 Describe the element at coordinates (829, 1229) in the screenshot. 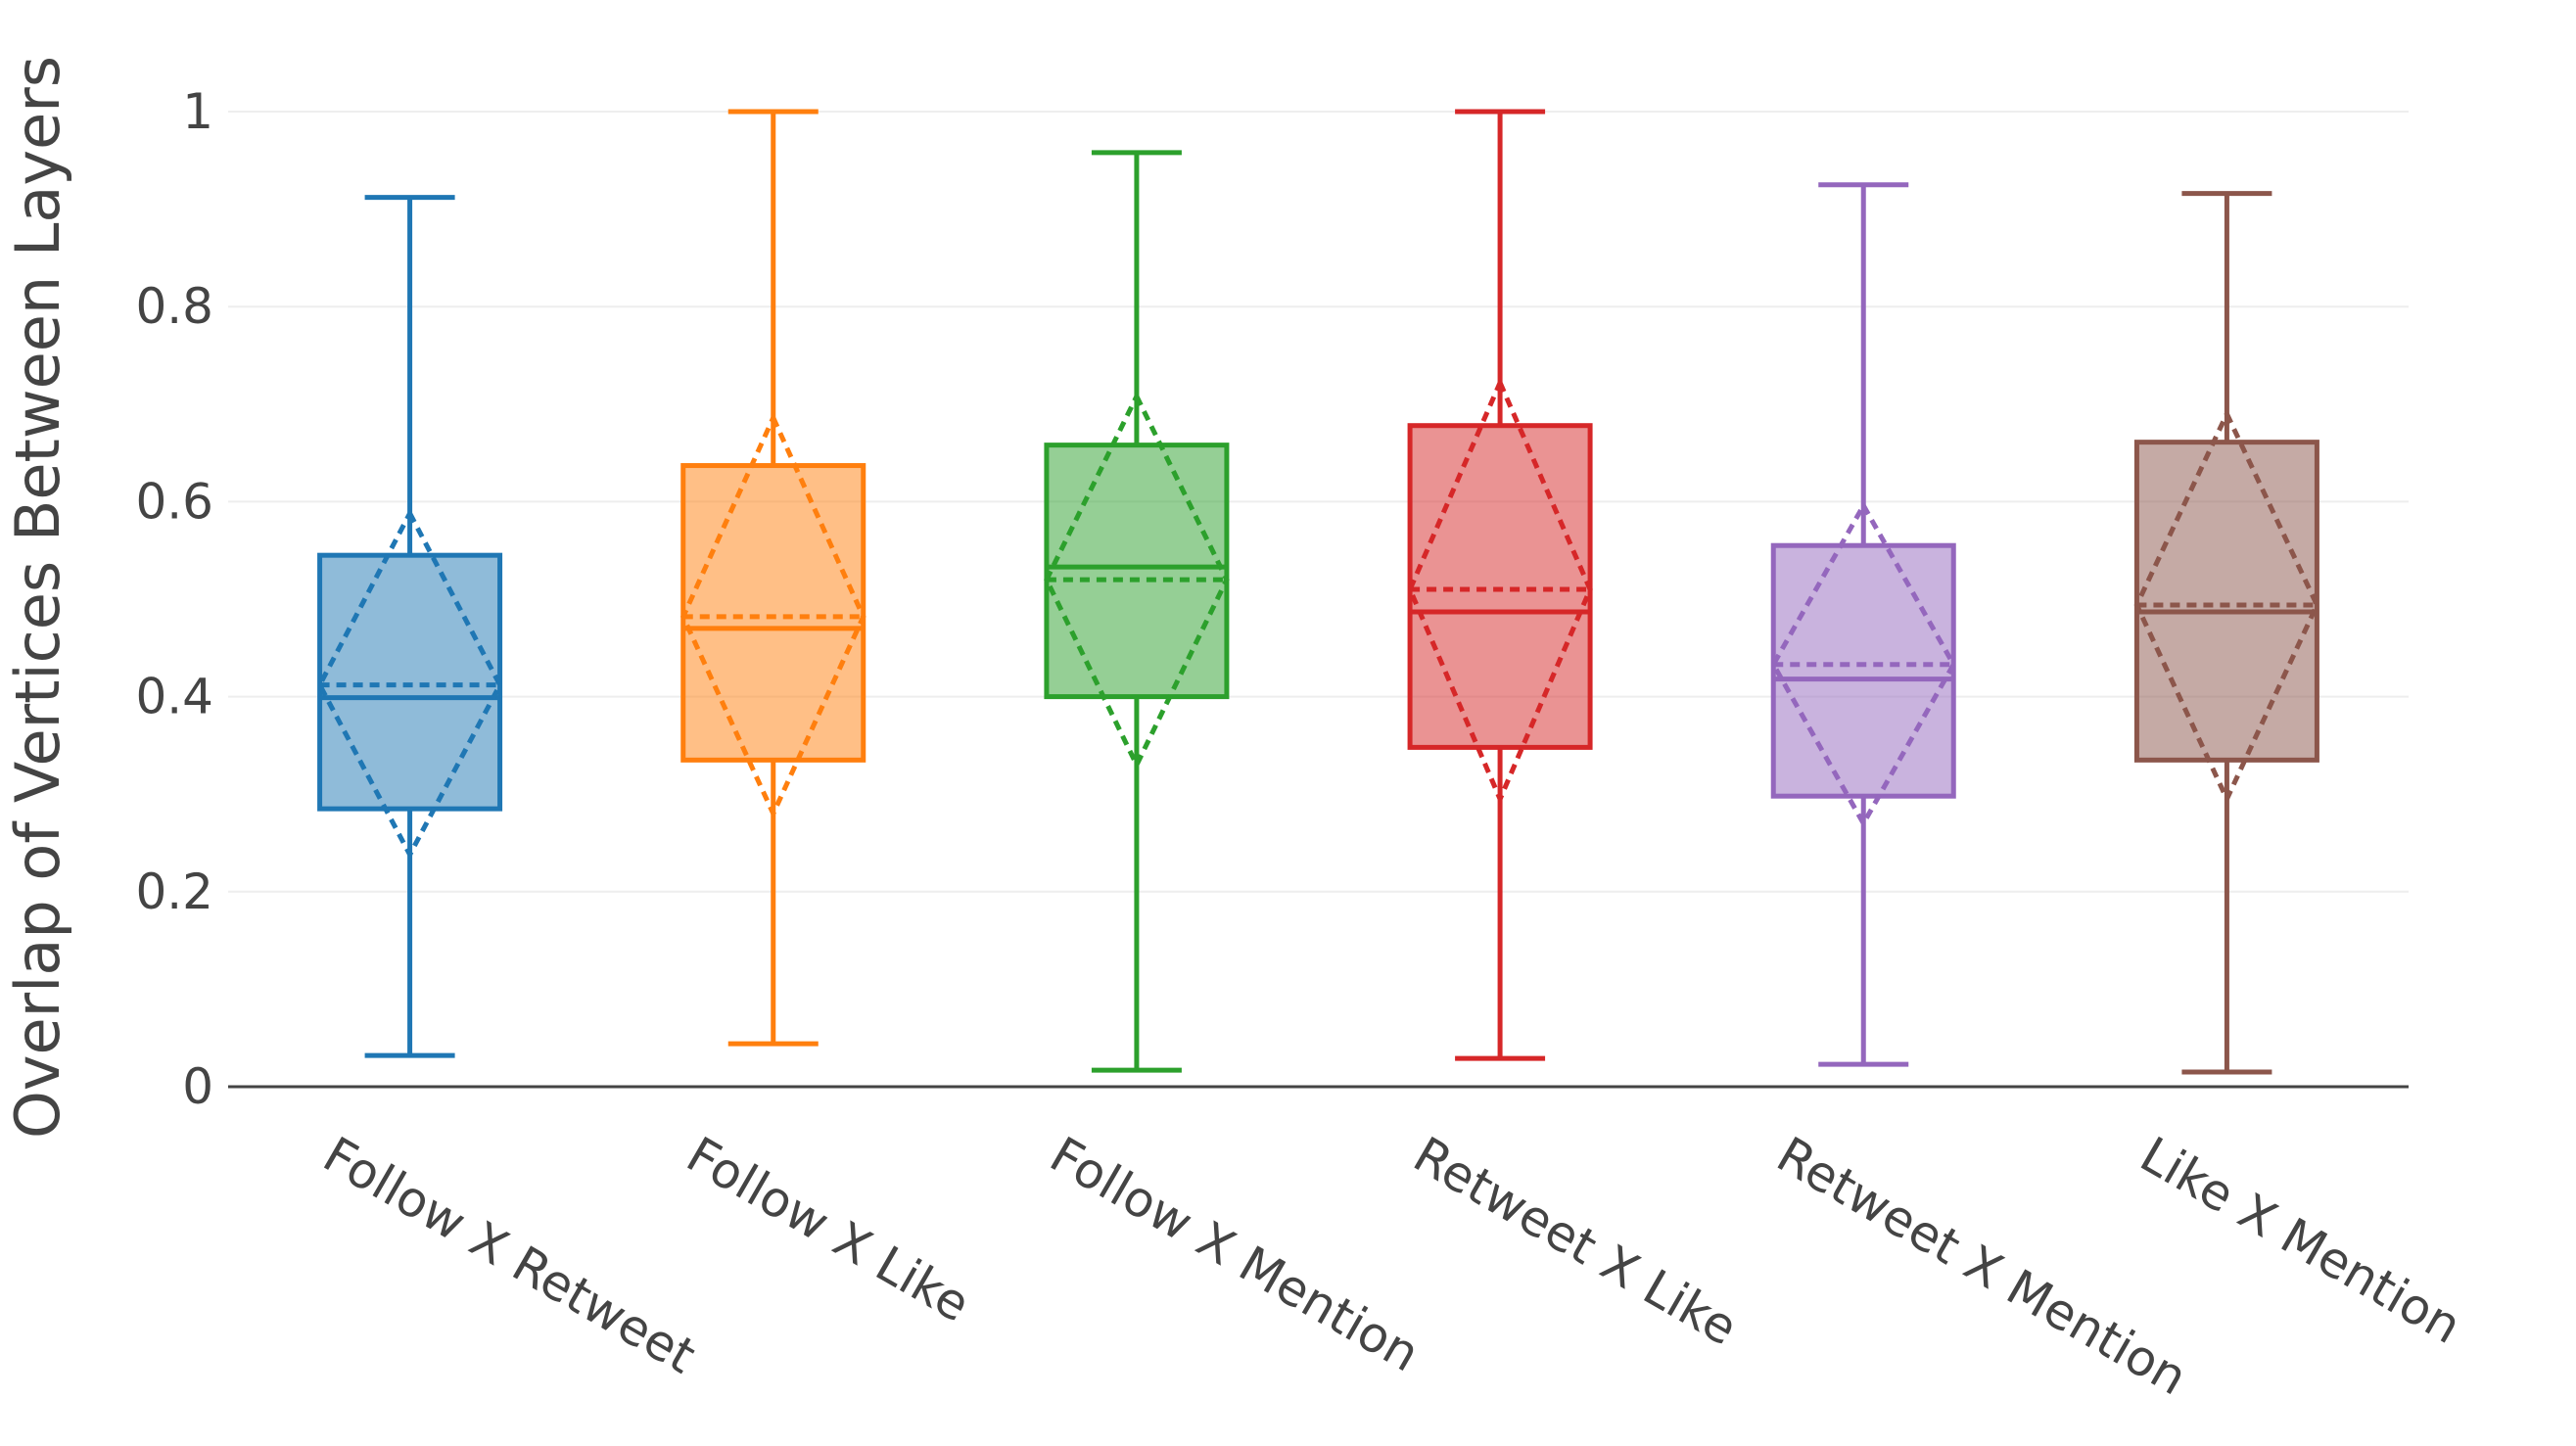

I see `x-tick-label: Follow X Like` at that location.